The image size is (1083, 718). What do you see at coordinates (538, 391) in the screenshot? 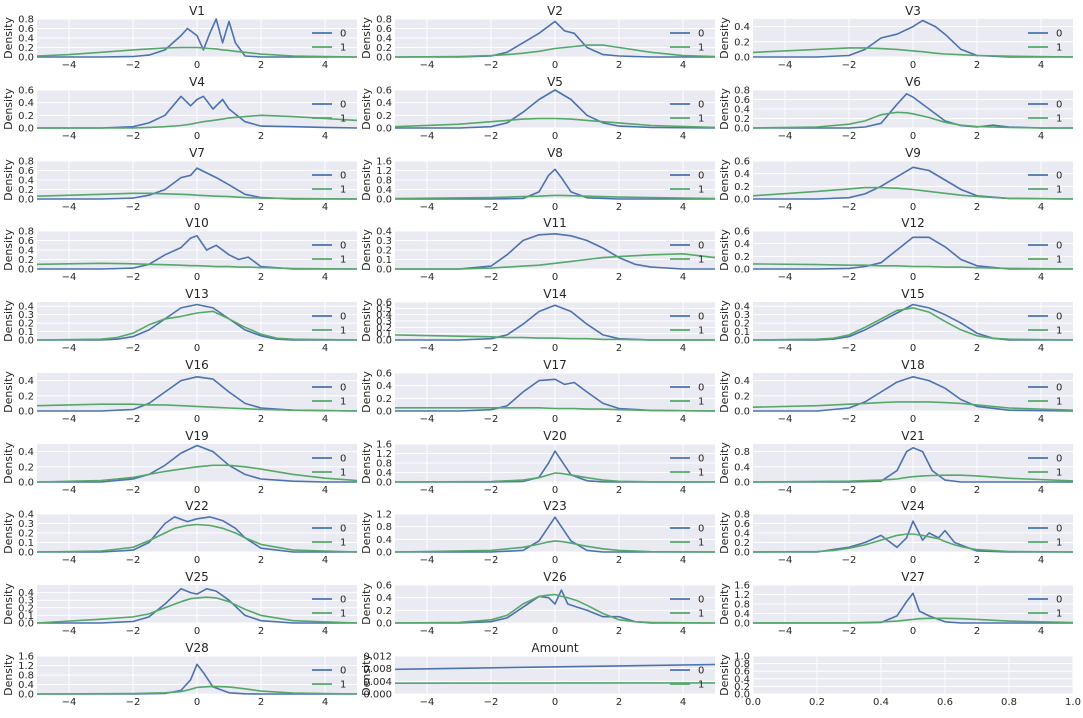
I see `subplot-v17: V17 0.0 0.2 0.40.6 −4 −2 0 2 4 Density 0 1` at bounding box center [538, 391].